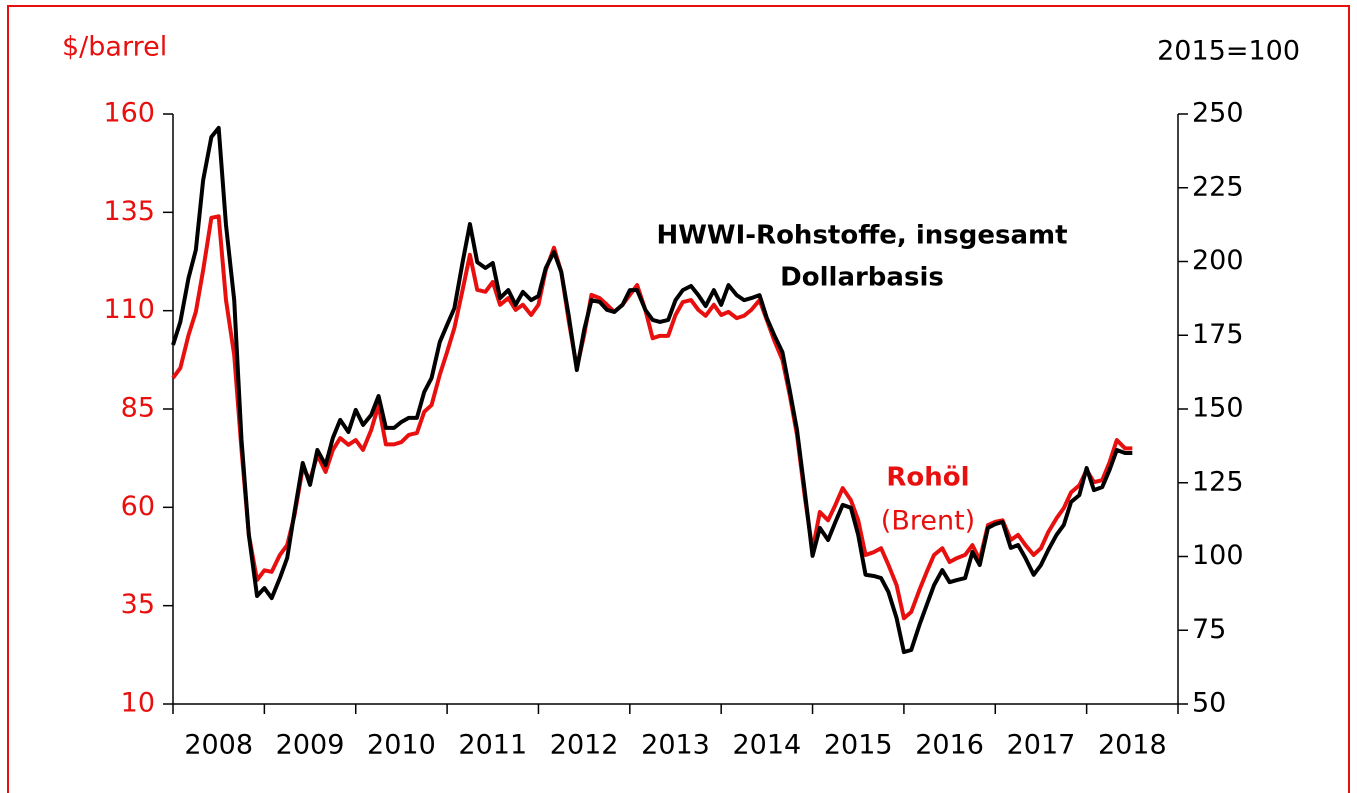  Describe the element at coordinates (1218, 481) in the screenshot. I see `y2-tick-label: 125` at that location.